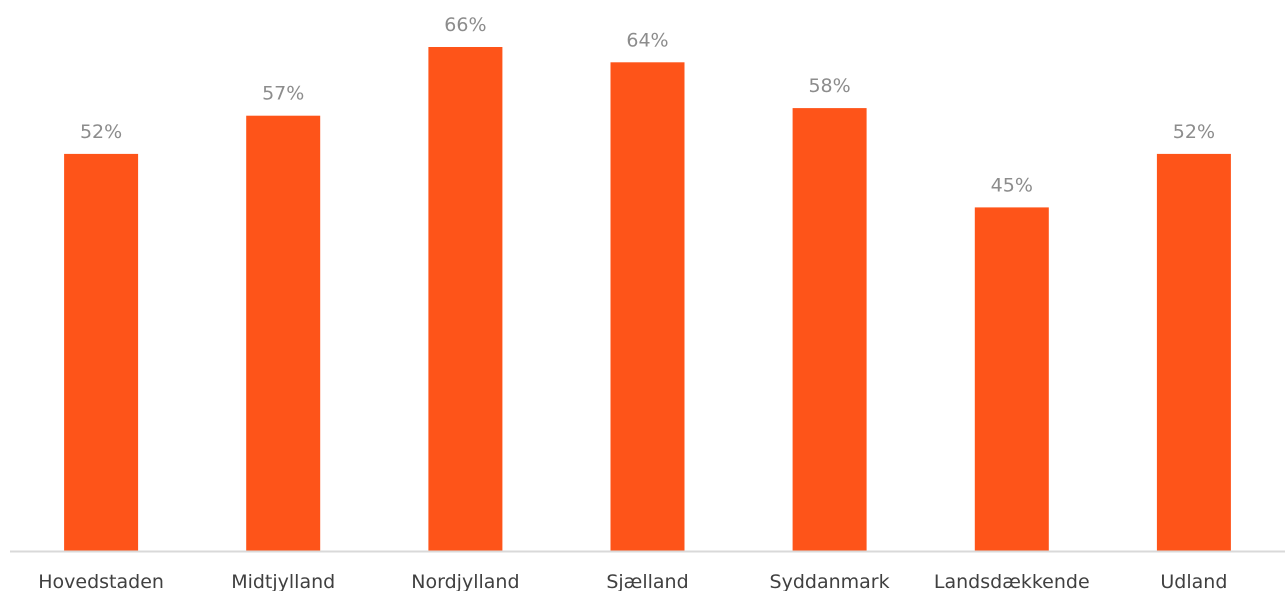 The image size is (1285, 591). What do you see at coordinates (465, 299) in the screenshot?
I see `bar-nordjylland` at bounding box center [465, 299].